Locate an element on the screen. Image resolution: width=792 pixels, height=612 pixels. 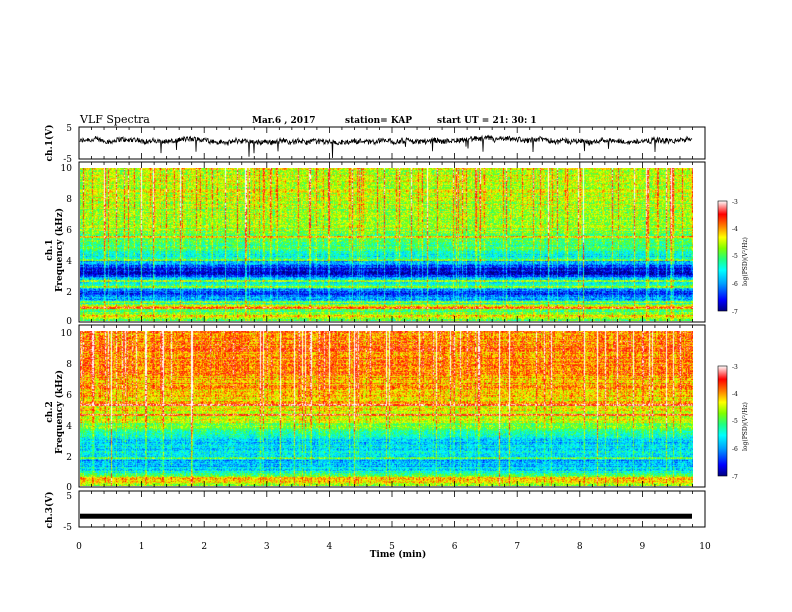
ch1-ytick-bottom: -5 is located at coordinates (67, 160).